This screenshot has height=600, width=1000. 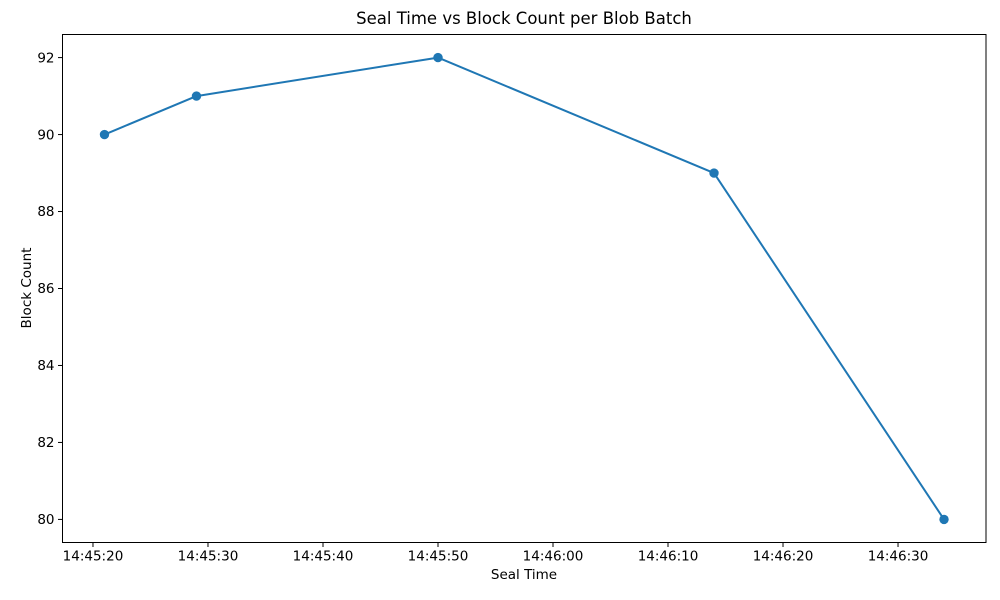 What do you see at coordinates (898, 557) in the screenshot?
I see `x-tick-label: 14:46:30` at bounding box center [898, 557].